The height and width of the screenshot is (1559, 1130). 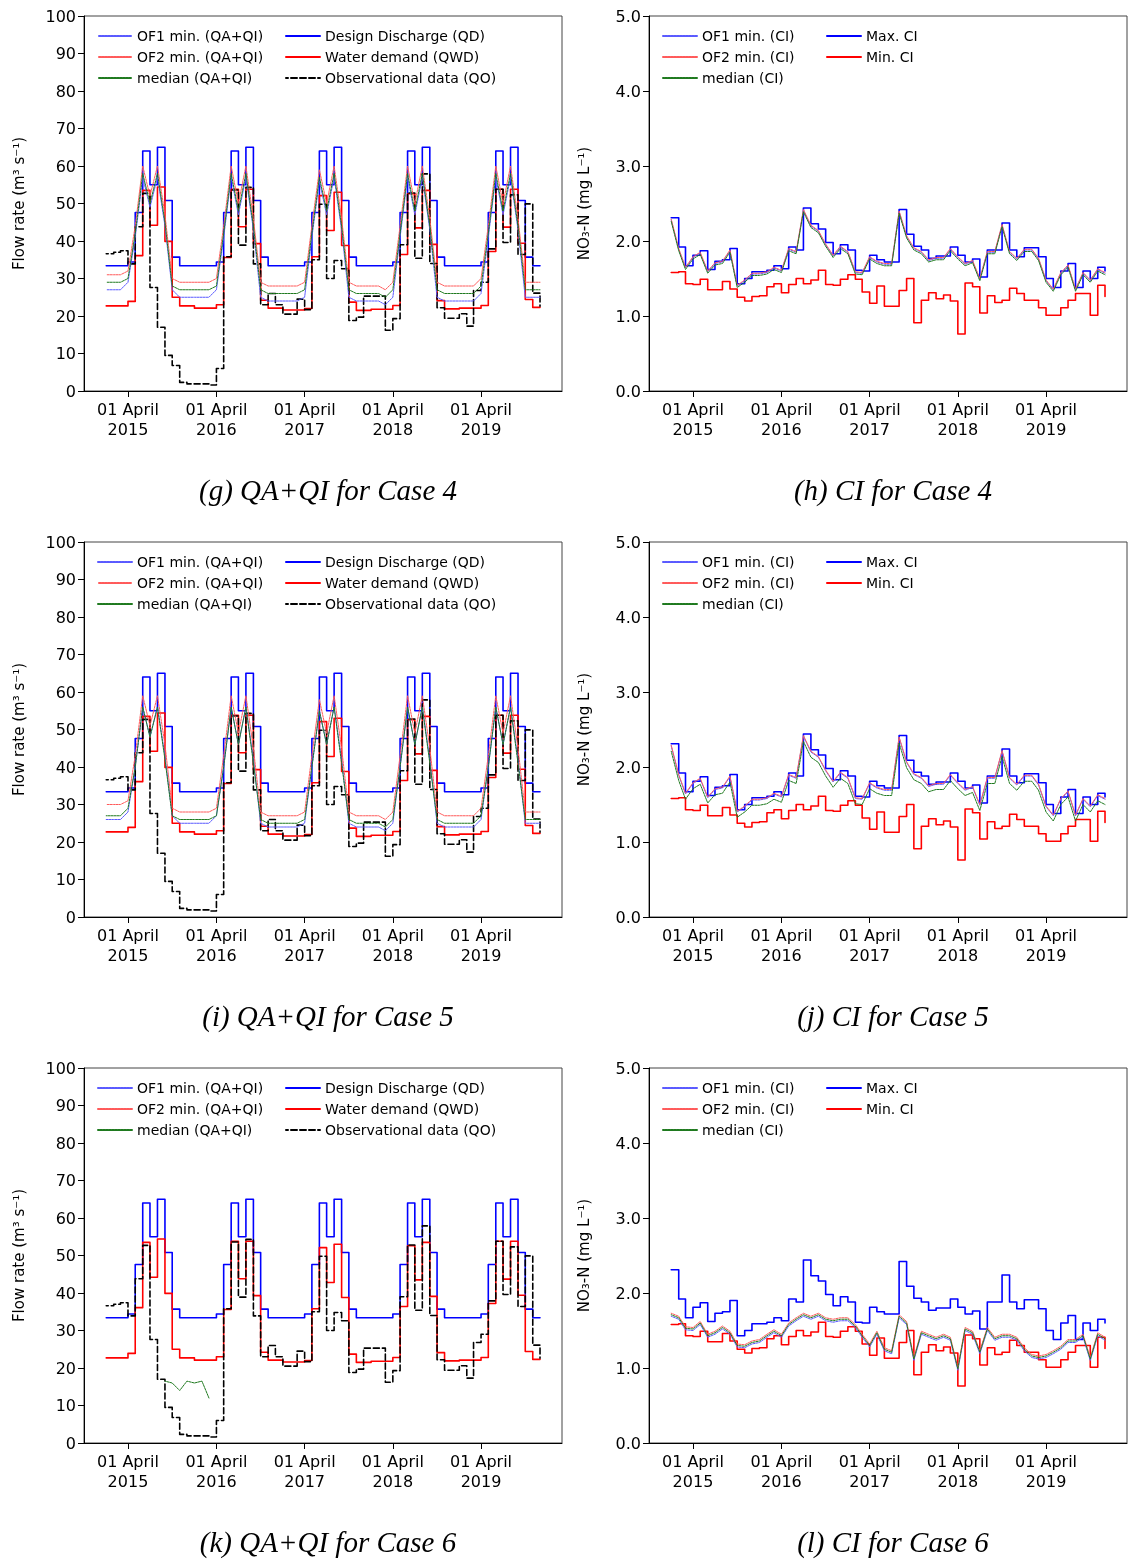 I want to click on text: (l) CI for Case 6, so click(x=893, y=1542).